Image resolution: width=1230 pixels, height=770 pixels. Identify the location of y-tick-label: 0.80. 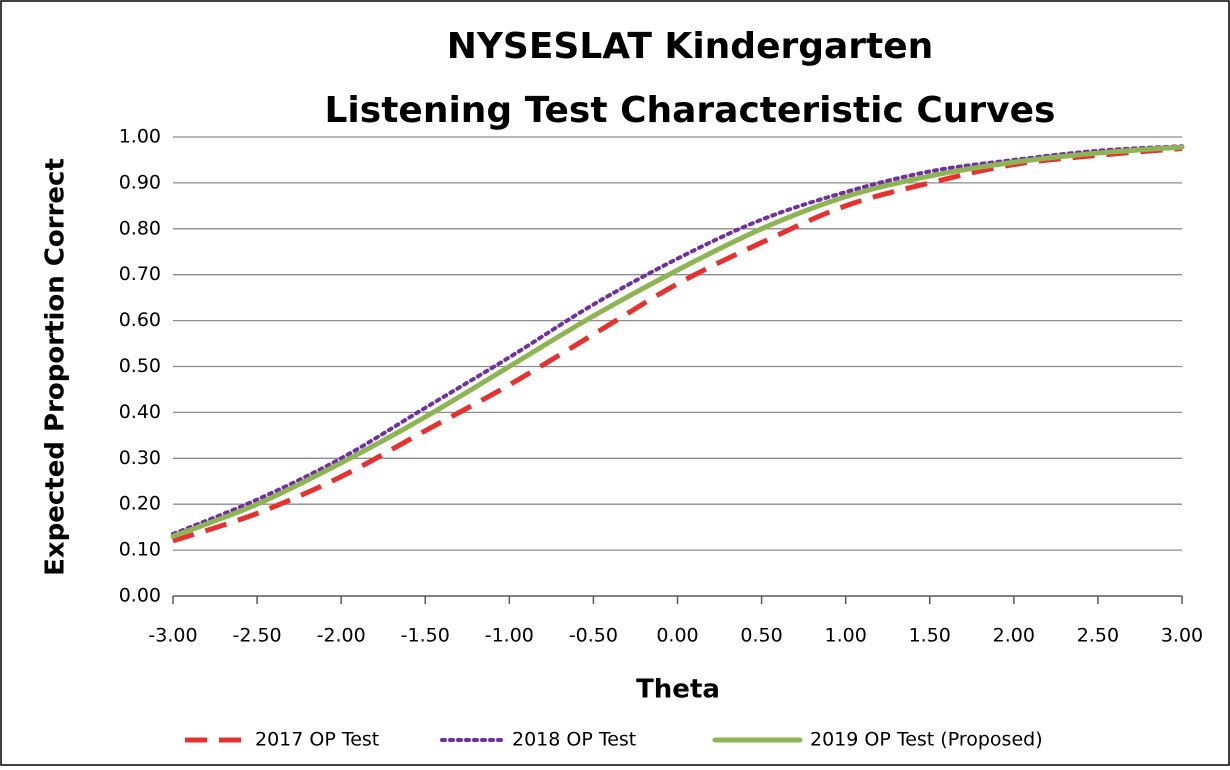
(140, 228).